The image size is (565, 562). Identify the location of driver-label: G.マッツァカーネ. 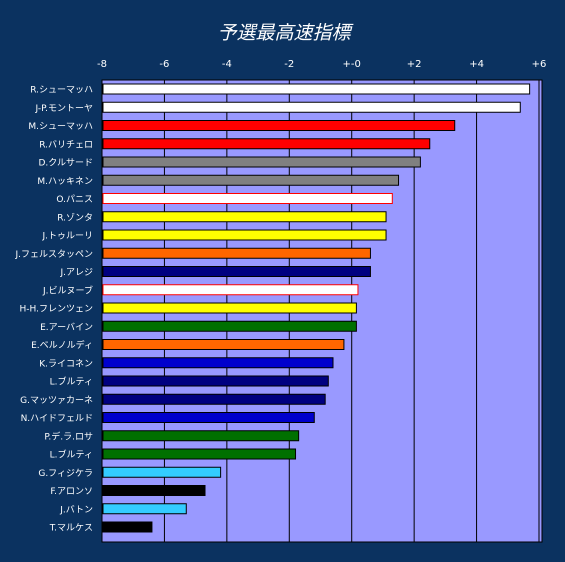
(56, 400).